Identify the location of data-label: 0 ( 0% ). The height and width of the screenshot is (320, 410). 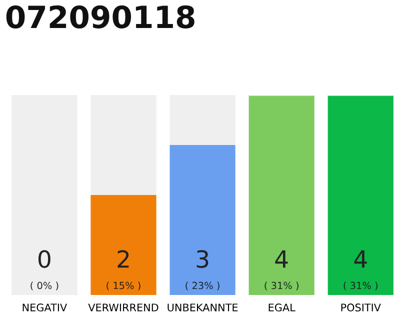
(44, 270).